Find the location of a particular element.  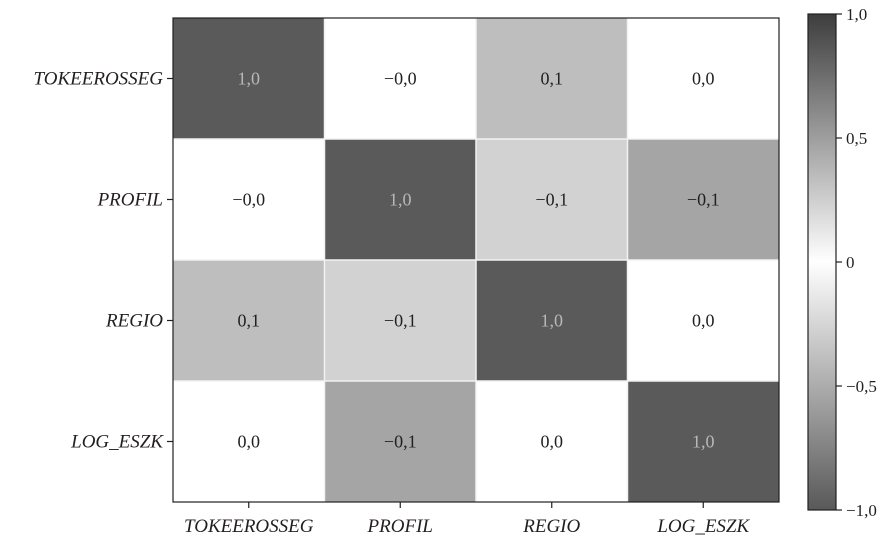

y-tick-label: PROFIL is located at coordinates (130, 200).